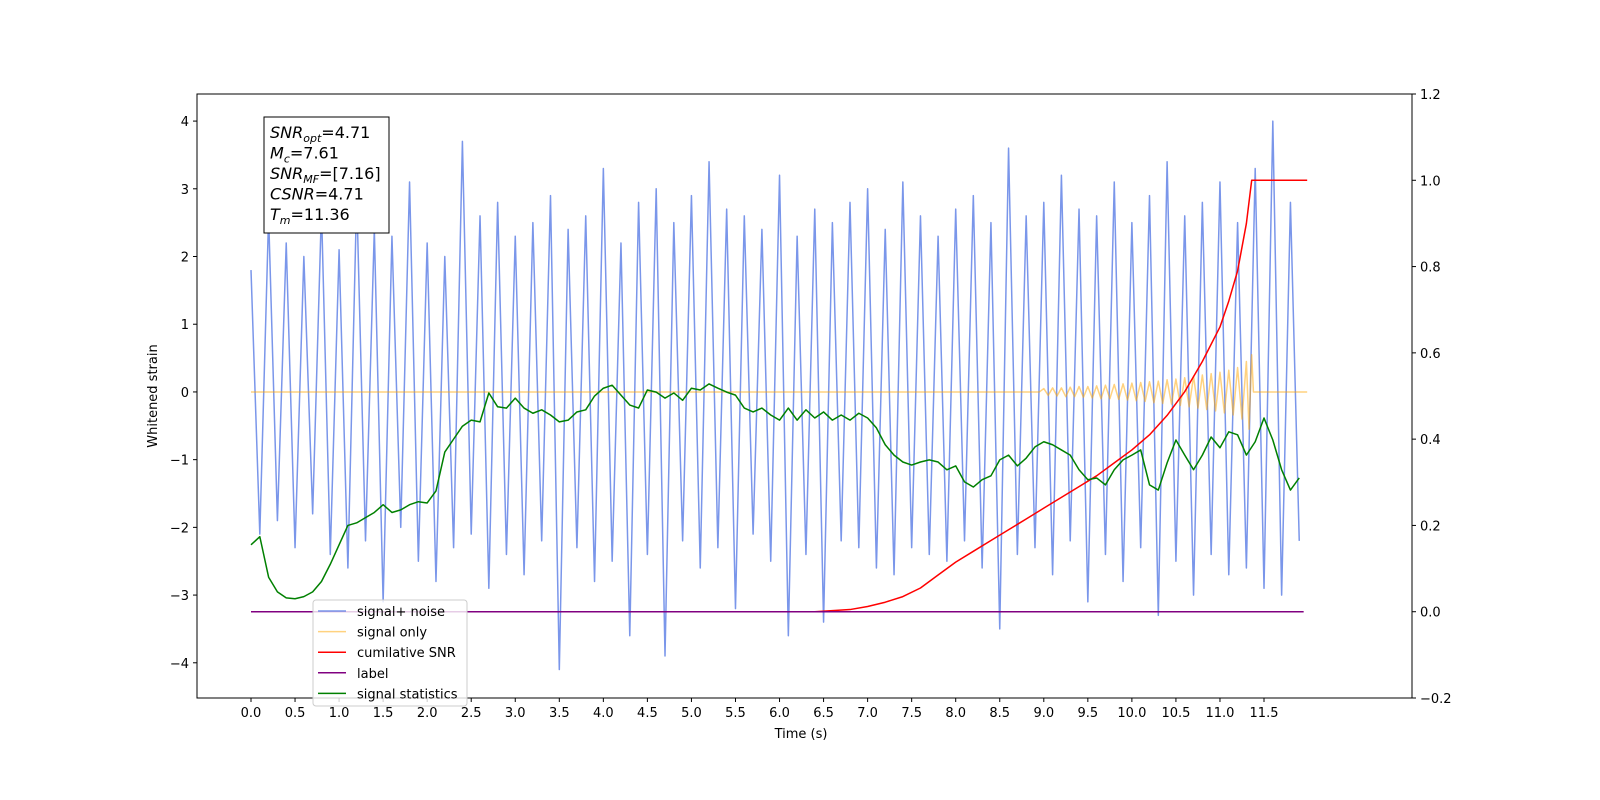 The image size is (1600, 800). Describe the element at coordinates (1087, 713) in the screenshot. I see `x-tick-label: 9.5` at that location.